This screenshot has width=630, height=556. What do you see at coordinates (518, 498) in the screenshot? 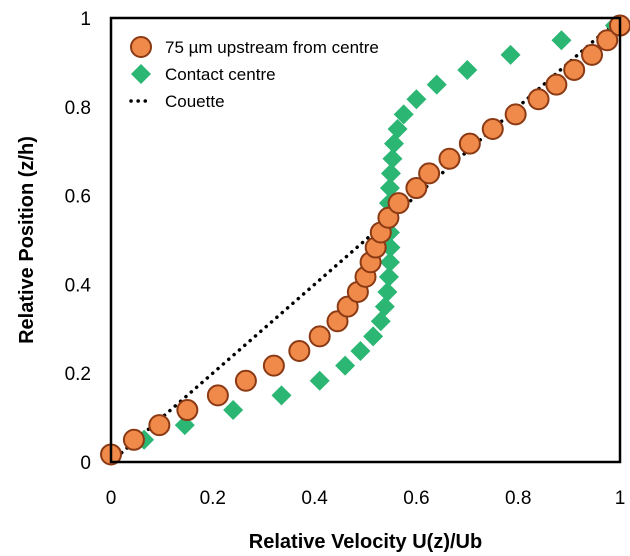
I see `x-tick-label: 0.8` at bounding box center [518, 498].